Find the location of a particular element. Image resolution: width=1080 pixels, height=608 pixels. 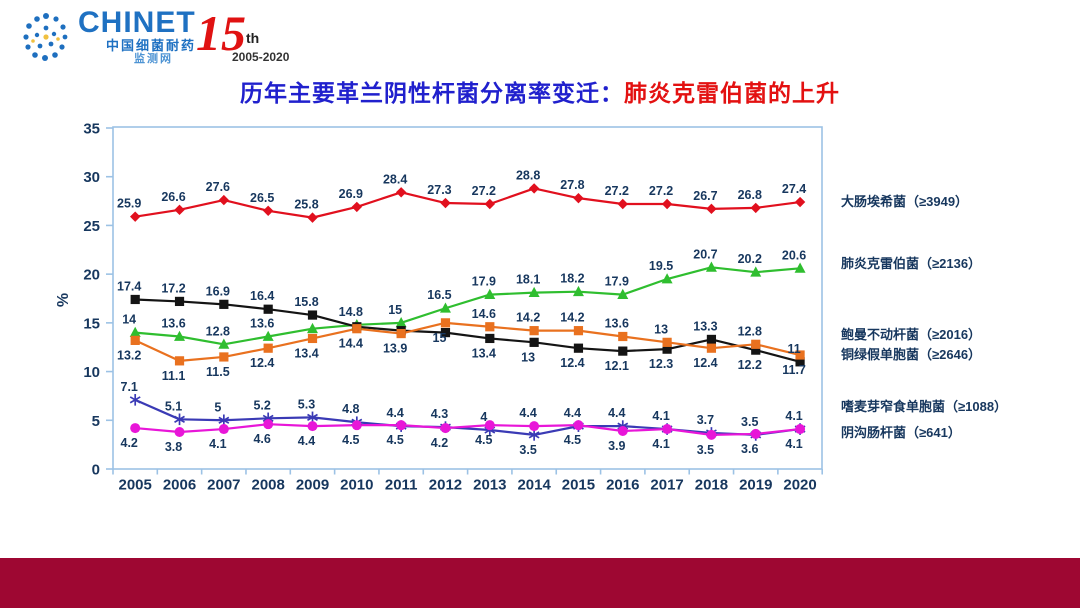

x-axis-label: 2020 is located at coordinates (799, 485).